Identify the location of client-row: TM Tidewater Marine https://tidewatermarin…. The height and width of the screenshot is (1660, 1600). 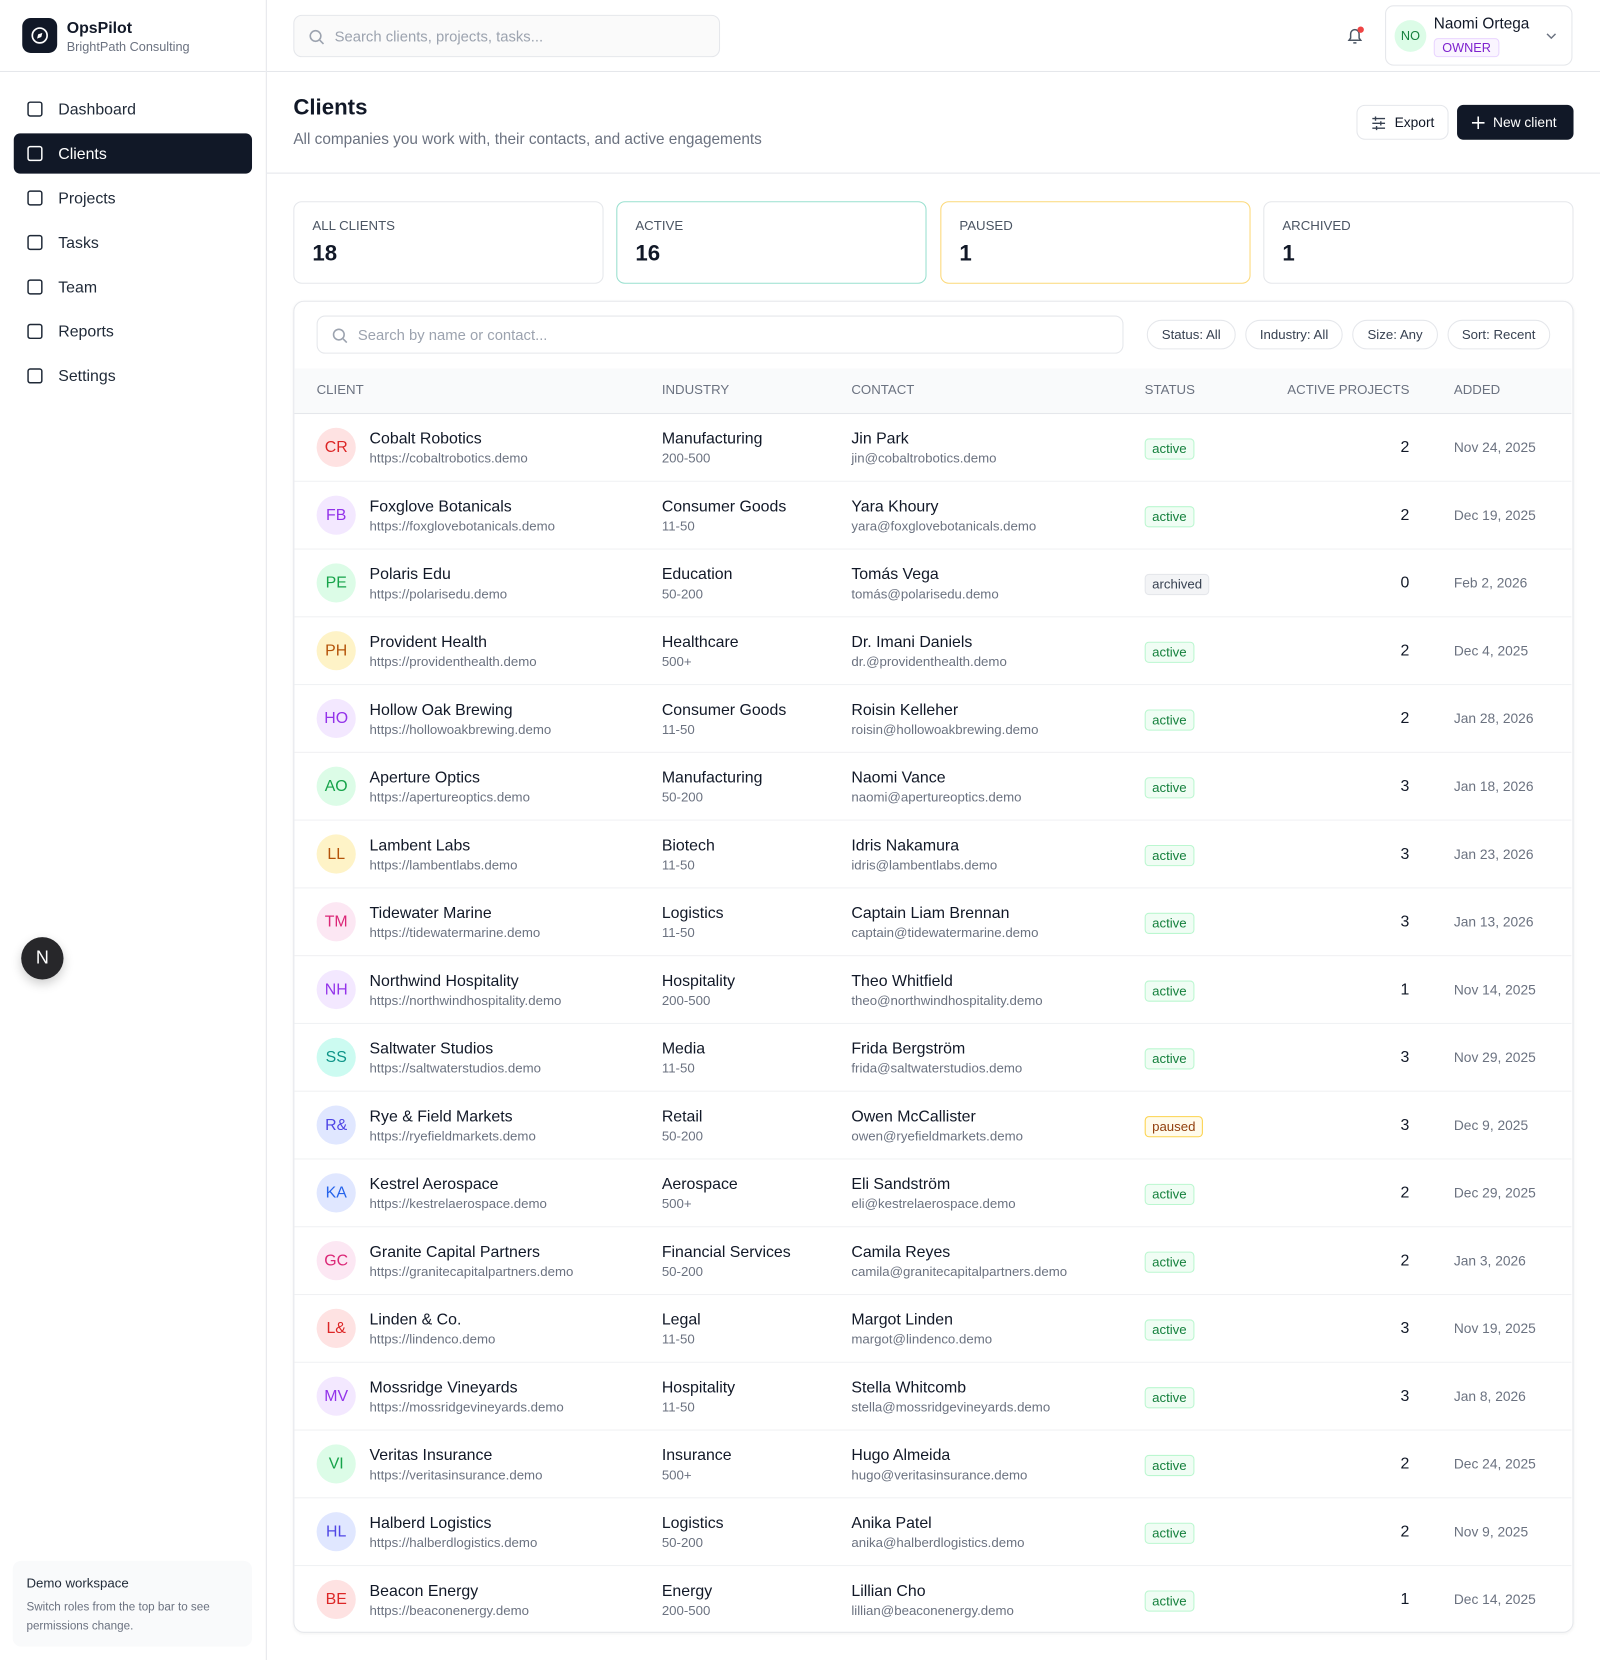
(933, 921).